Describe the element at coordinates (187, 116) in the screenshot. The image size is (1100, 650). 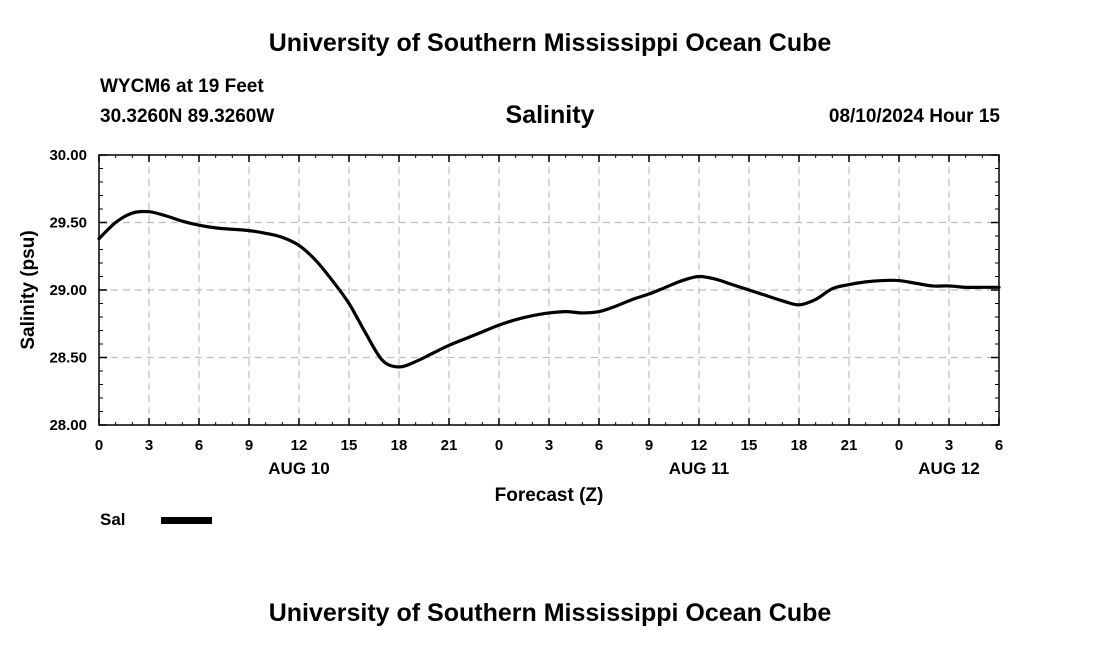
I see `station-coordinates: 30.3260N 89.3260W` at that location.